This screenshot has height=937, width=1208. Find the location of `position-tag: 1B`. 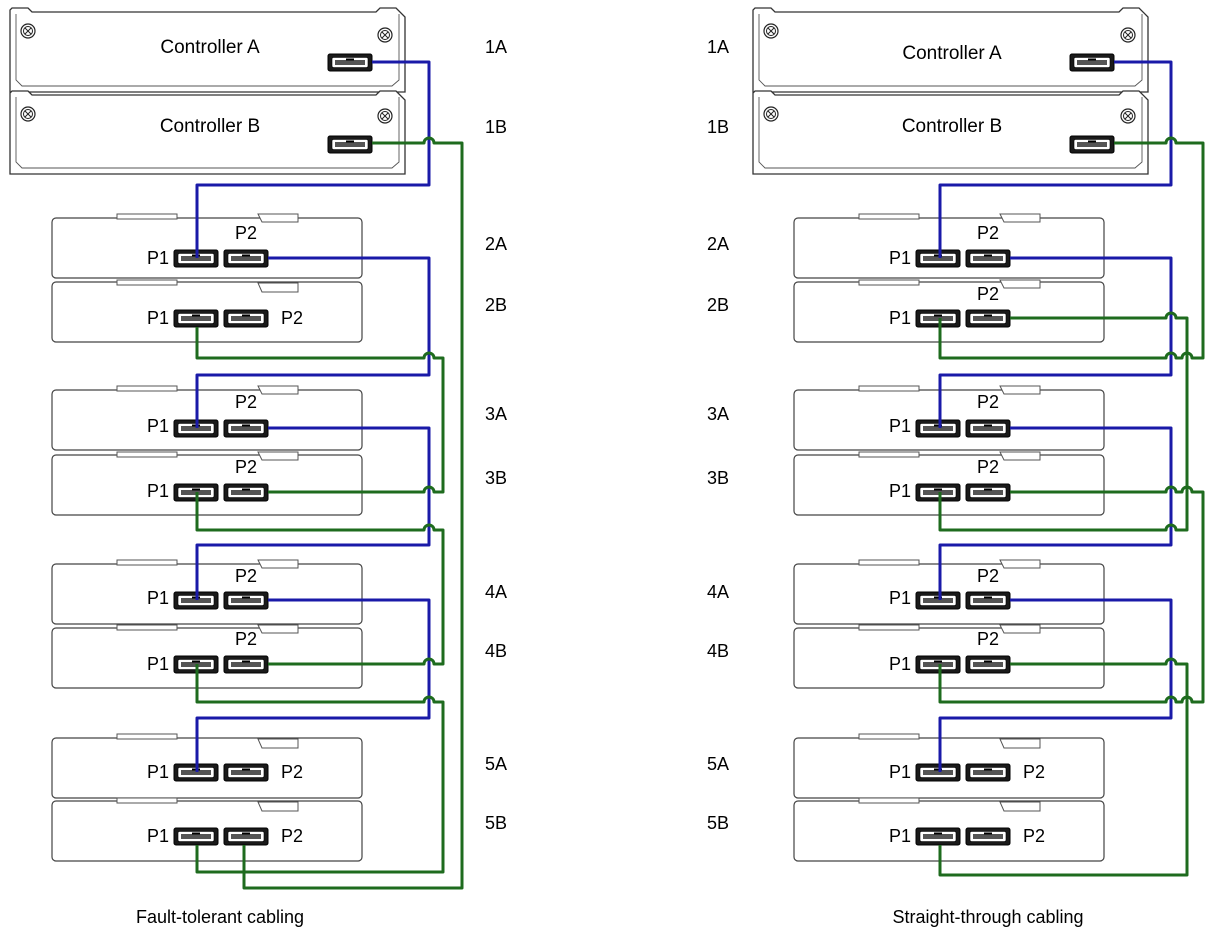

position-tag: 1B is located at coordinates (718, 127).